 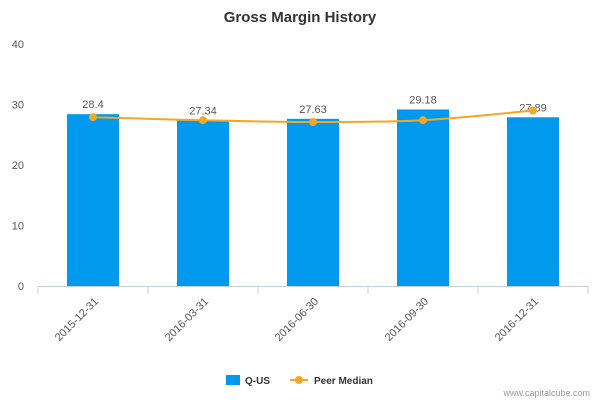 What do you see at coordinates (187, 320) in the screenshot?
I see `x-tick-label: 2016-03-31` at bounding box center [187, 320].